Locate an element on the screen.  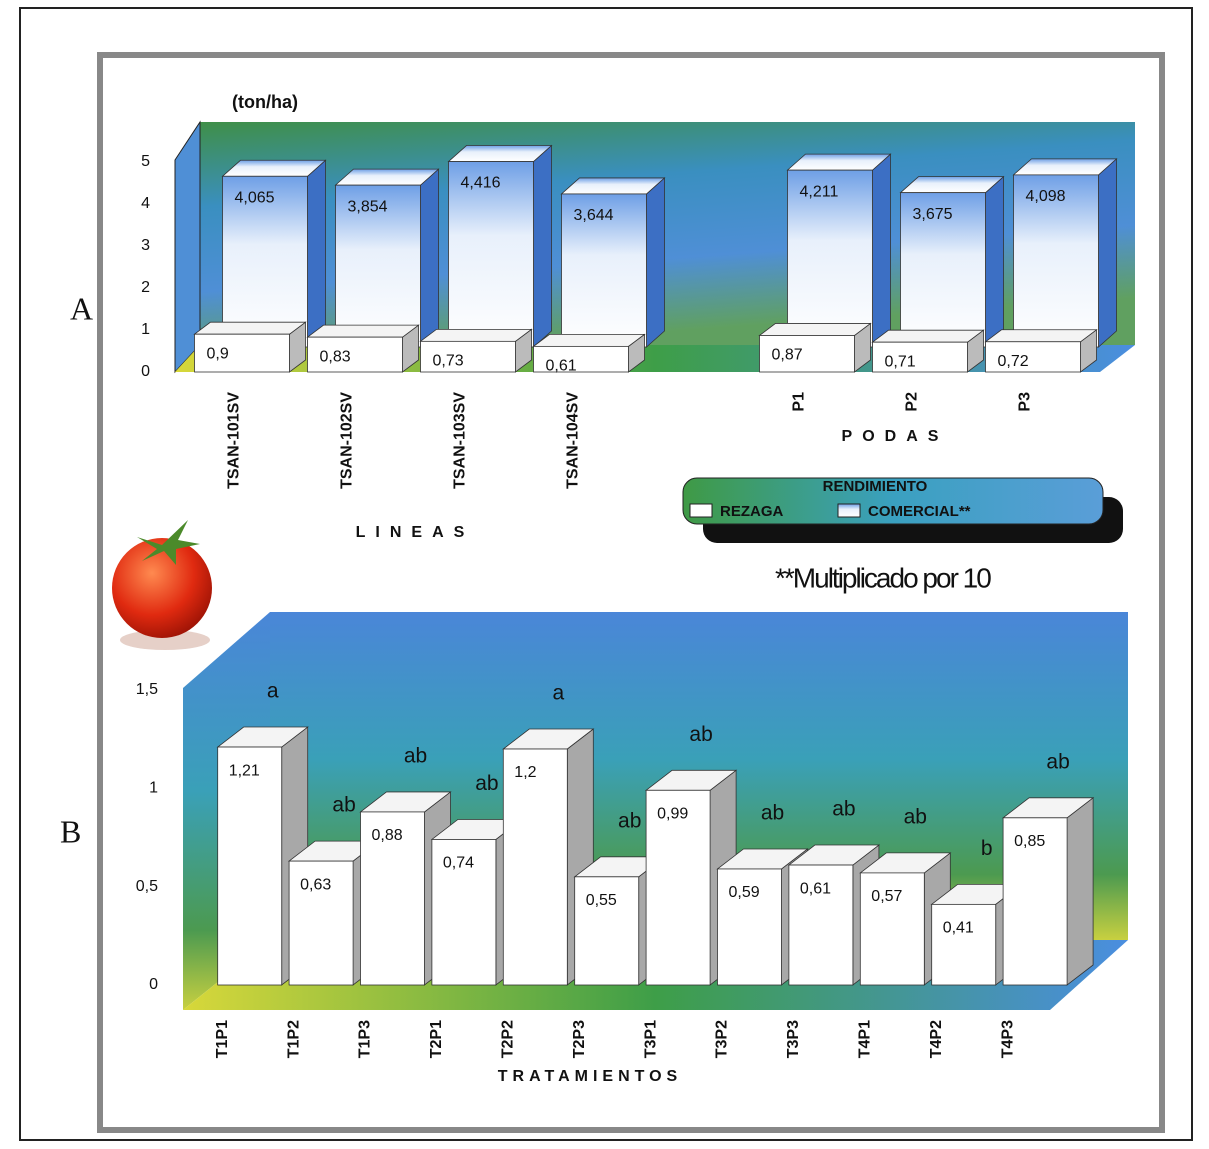
x-tick-label: TSAN-101SV is located at coordinates (234, 440).